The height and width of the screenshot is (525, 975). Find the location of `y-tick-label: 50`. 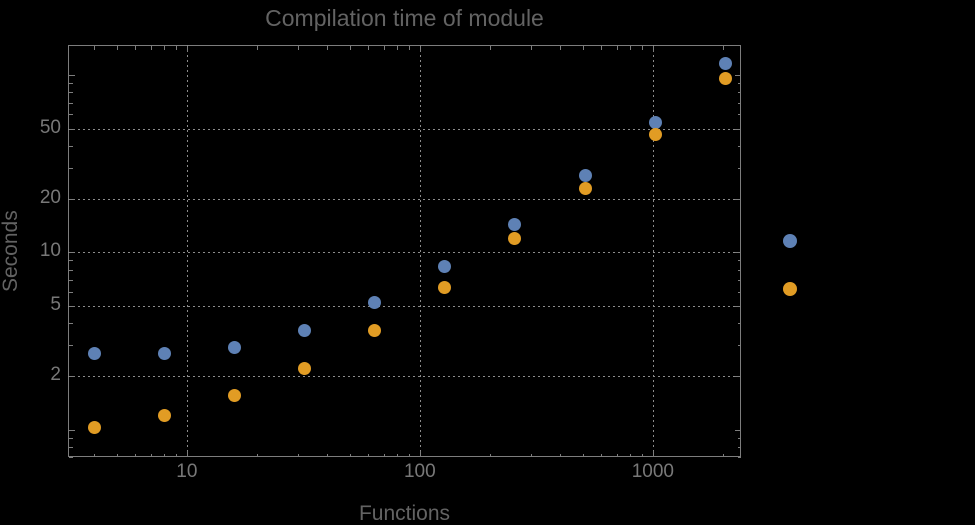

y-tick-label: 50 is located at coordinates (50, 127).